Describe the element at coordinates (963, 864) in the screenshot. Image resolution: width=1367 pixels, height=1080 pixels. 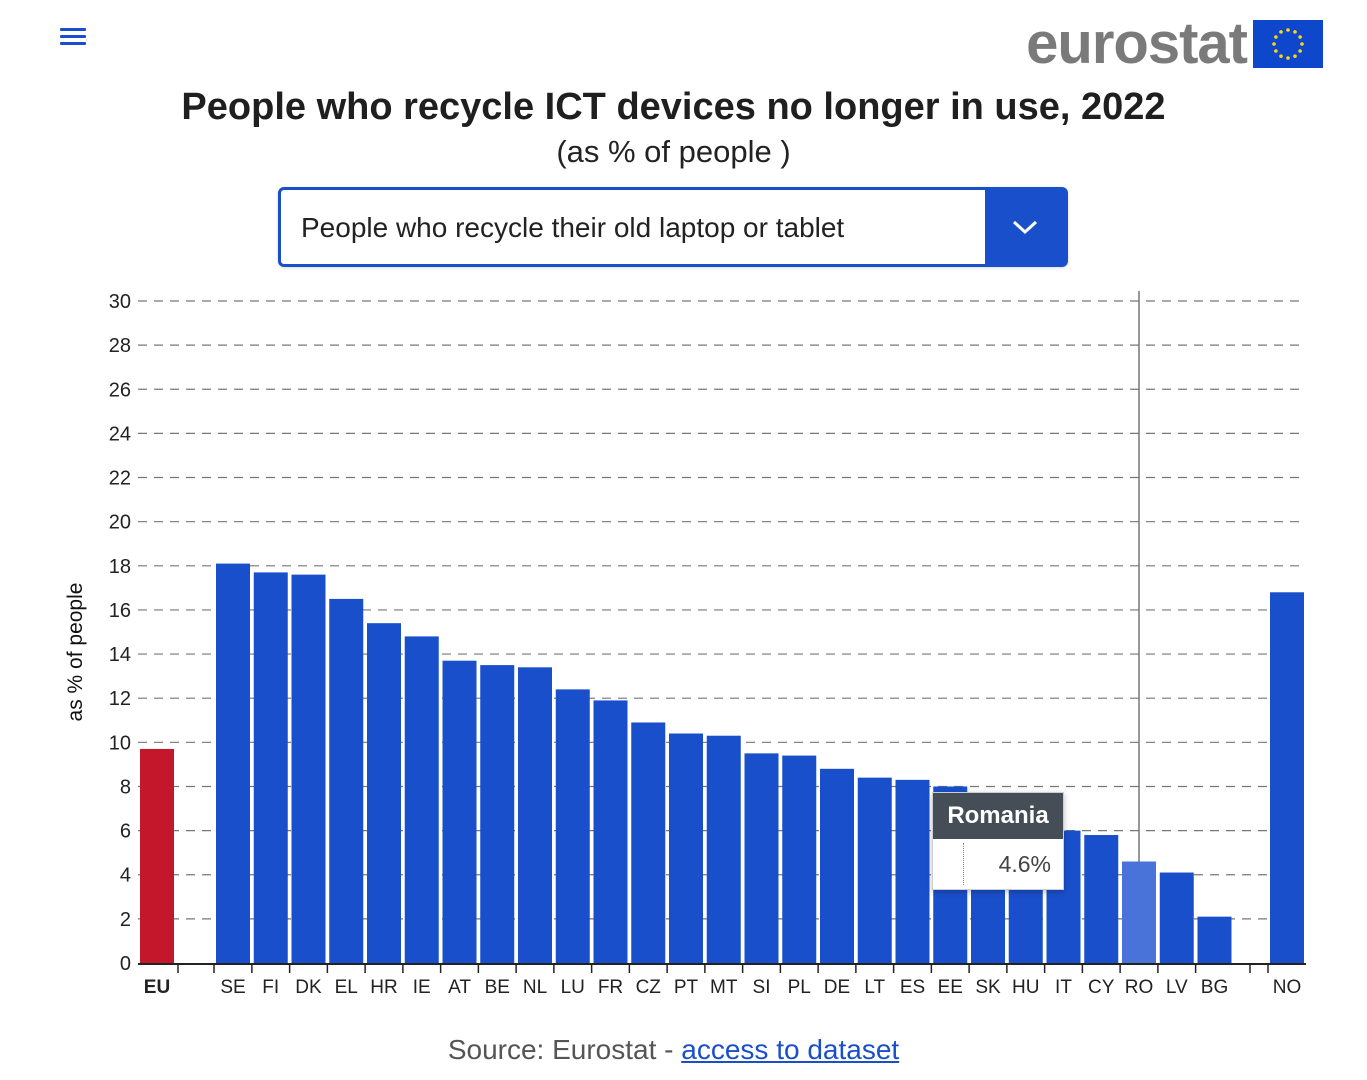
I see `tooltip-divider` at that location.